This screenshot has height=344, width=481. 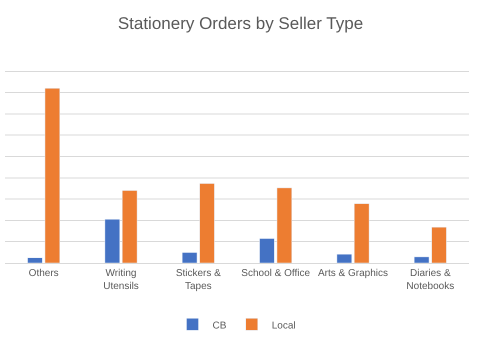 I want to click on x-tick-label: Arts & Graphics, so click(x=353, y=273).